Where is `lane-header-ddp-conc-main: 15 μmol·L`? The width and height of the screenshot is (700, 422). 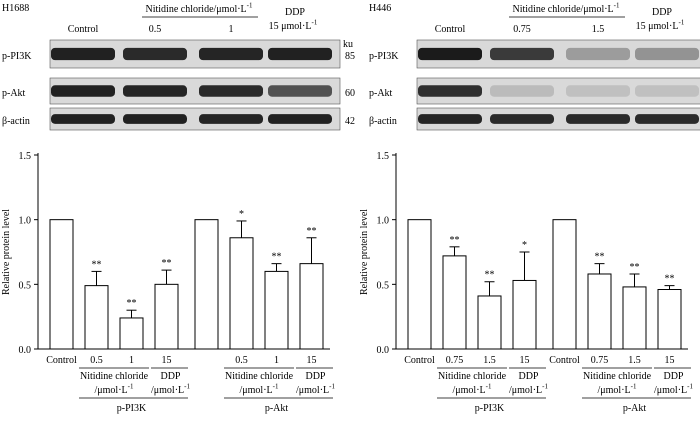 lane-header-ddp-conc-main: 15 μmol·L is located at coordinates (657, 26).